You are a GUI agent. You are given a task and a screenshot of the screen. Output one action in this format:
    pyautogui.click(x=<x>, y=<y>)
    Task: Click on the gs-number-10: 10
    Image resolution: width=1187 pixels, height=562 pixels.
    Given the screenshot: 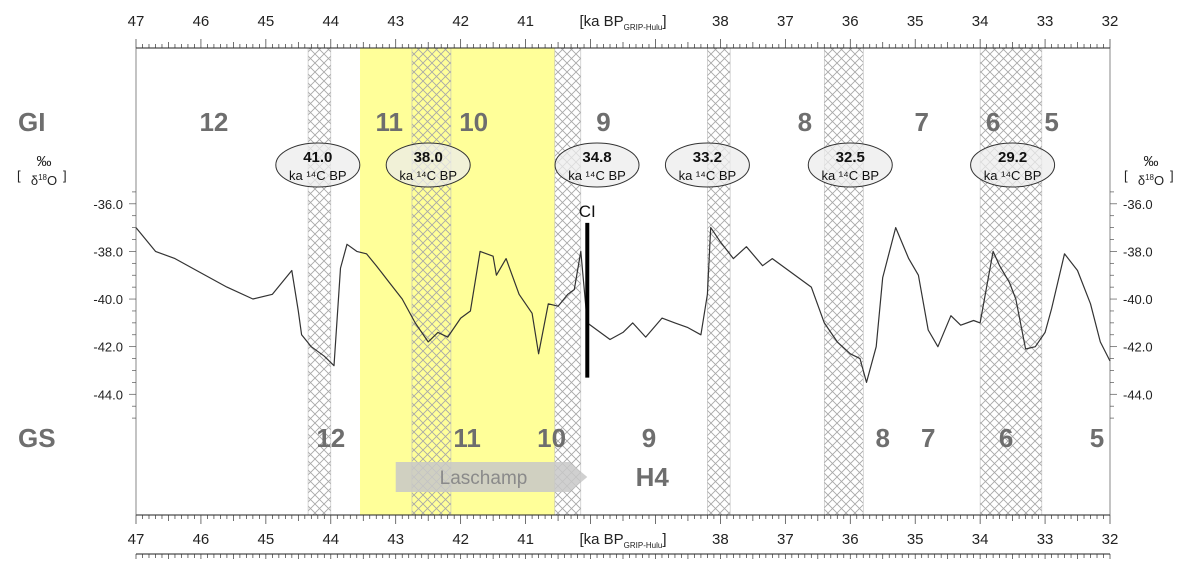 What is the action you would take?
    pyautogui.click(x=551, y=438)
    